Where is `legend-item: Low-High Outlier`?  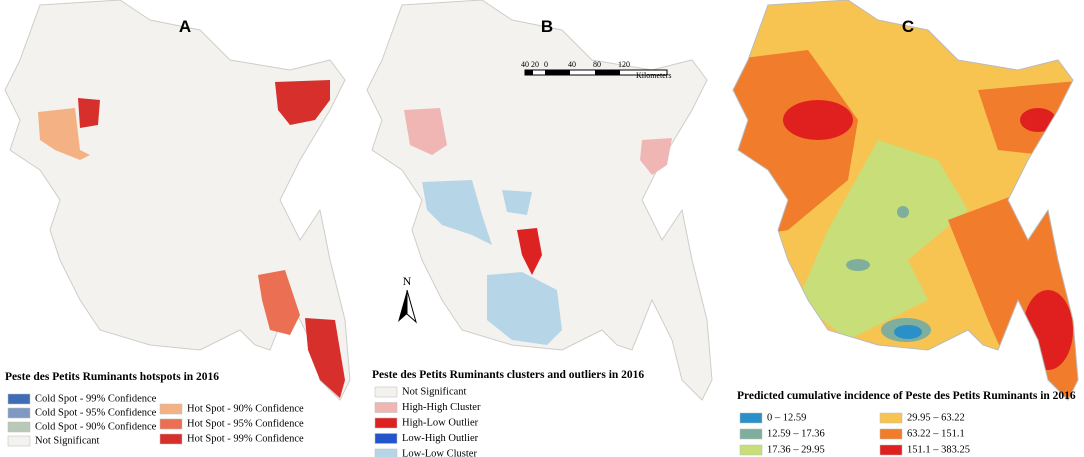
legend-item: Low-High Outlier is located at coordinates (440, 438).